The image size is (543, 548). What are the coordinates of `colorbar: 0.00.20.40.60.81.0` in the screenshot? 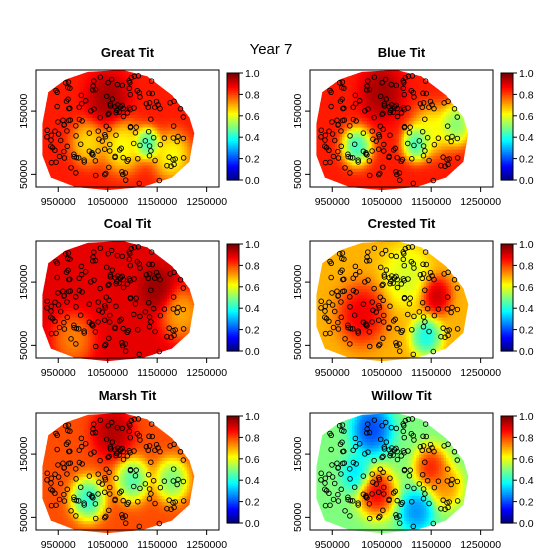 It's located at (243, 127).